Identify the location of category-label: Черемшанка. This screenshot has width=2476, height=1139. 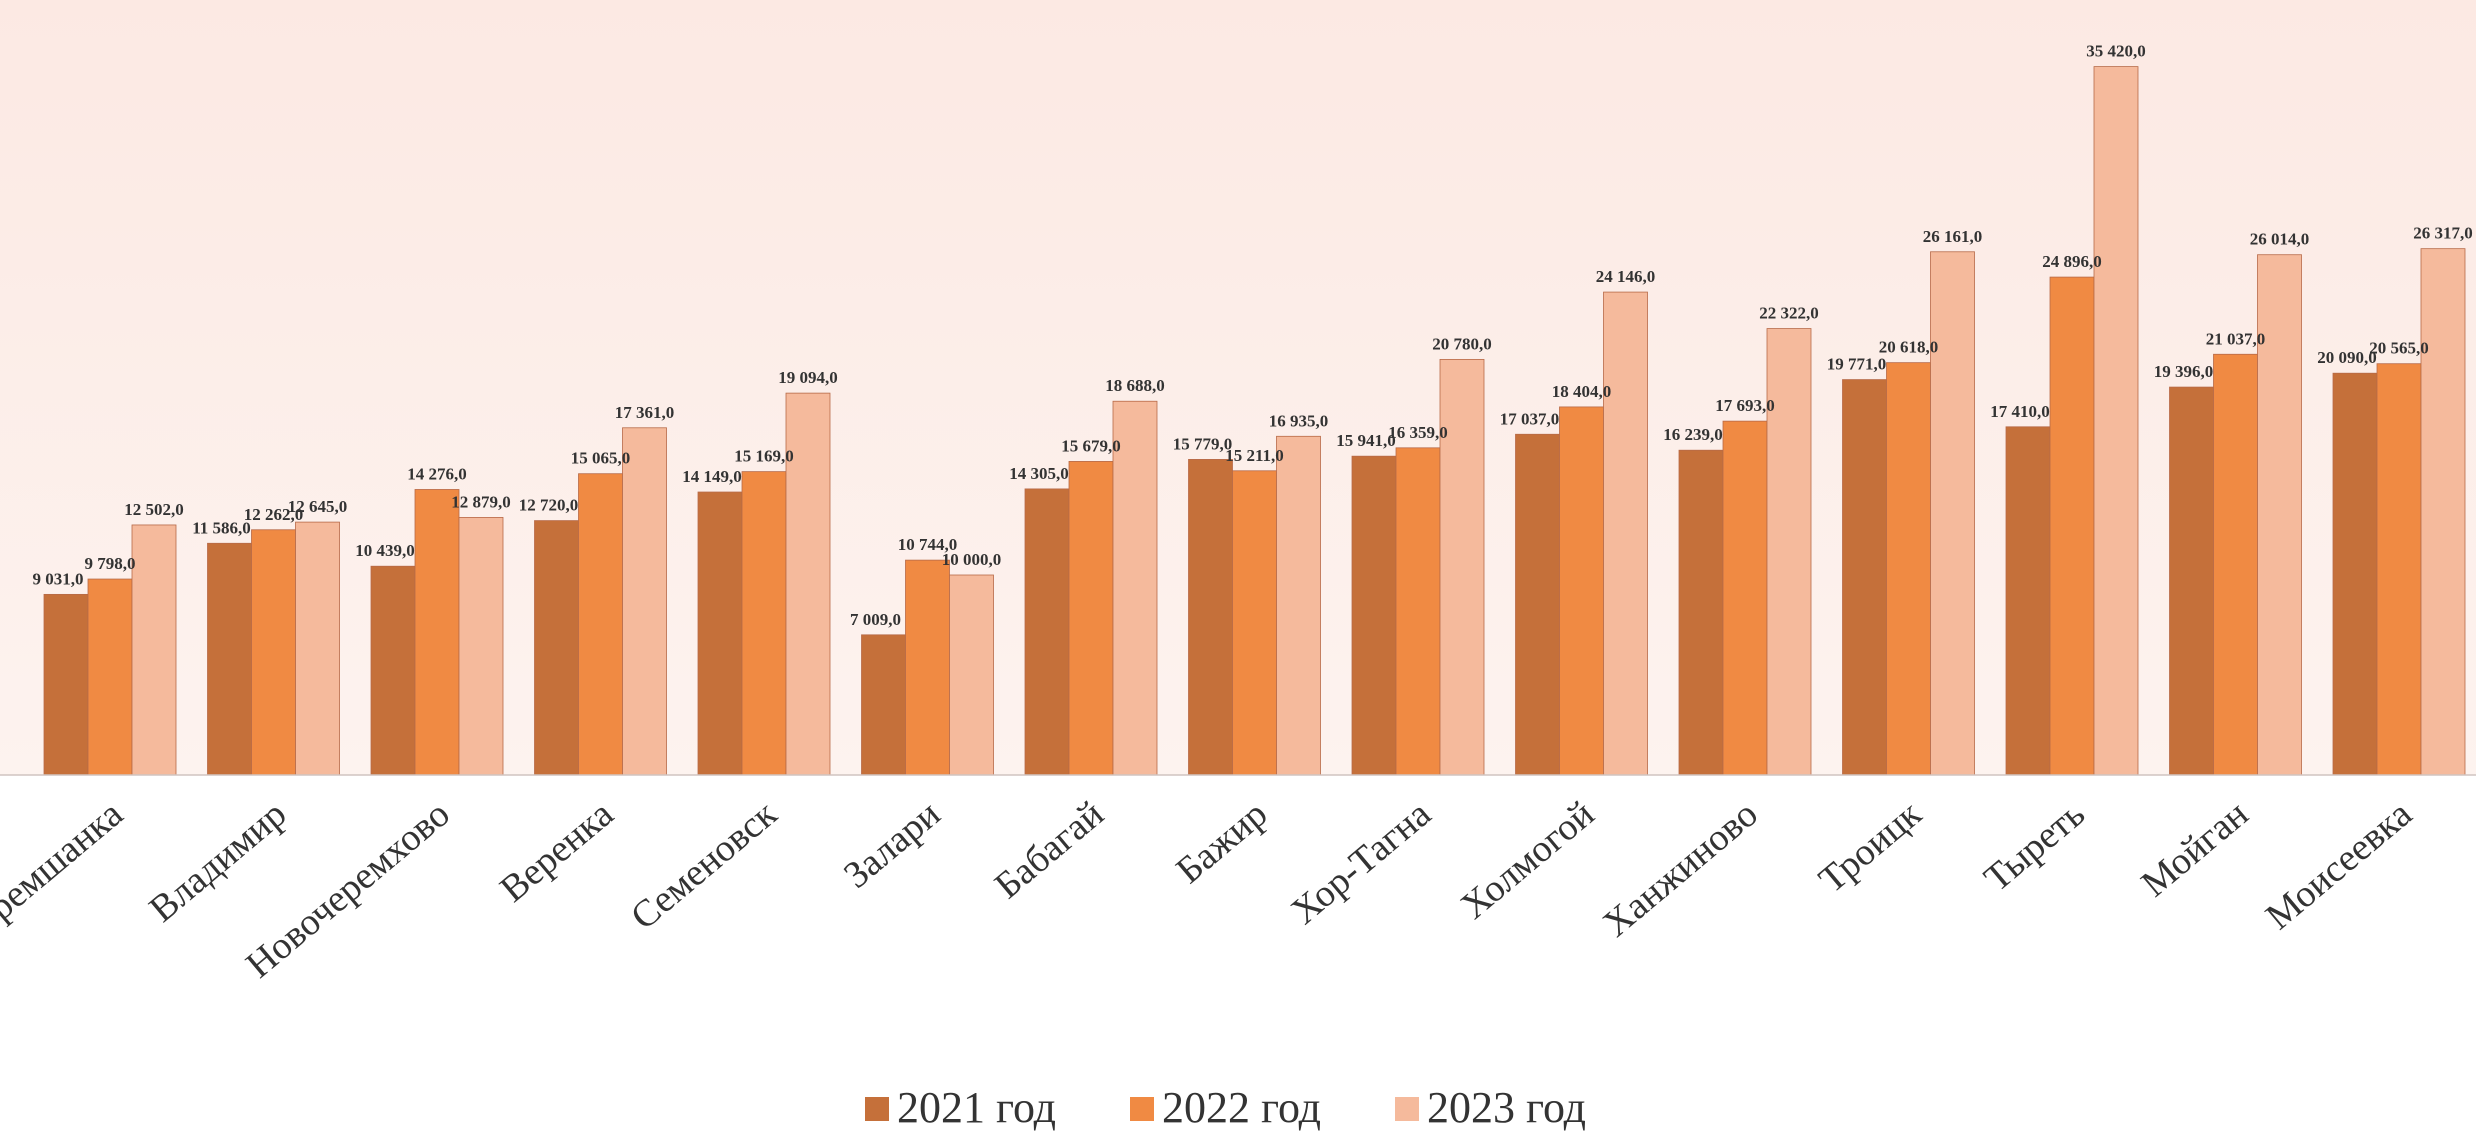
(65, 874).